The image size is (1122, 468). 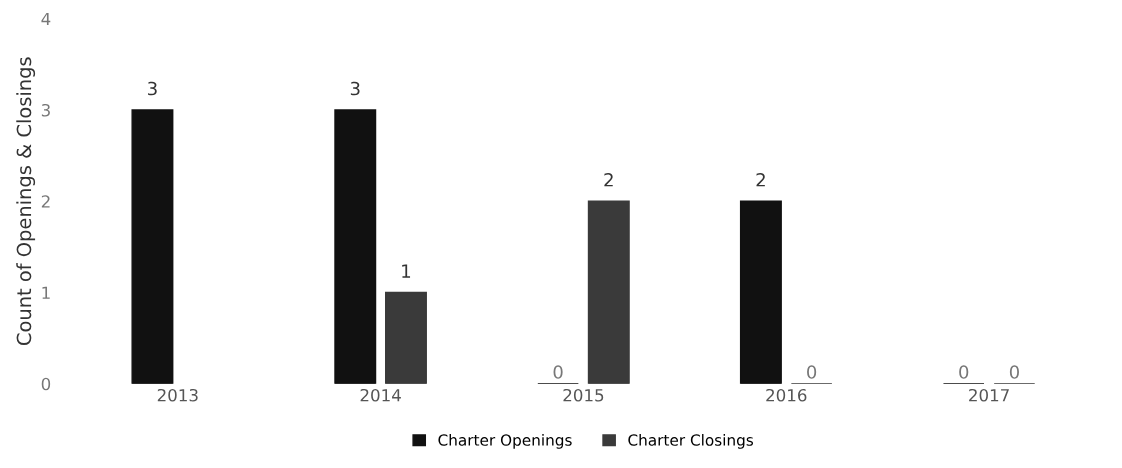 What do you see at coordinates (46, 292) in the screenshot?
I see `y-tick-label: 1` at bounding box center [46, 292].